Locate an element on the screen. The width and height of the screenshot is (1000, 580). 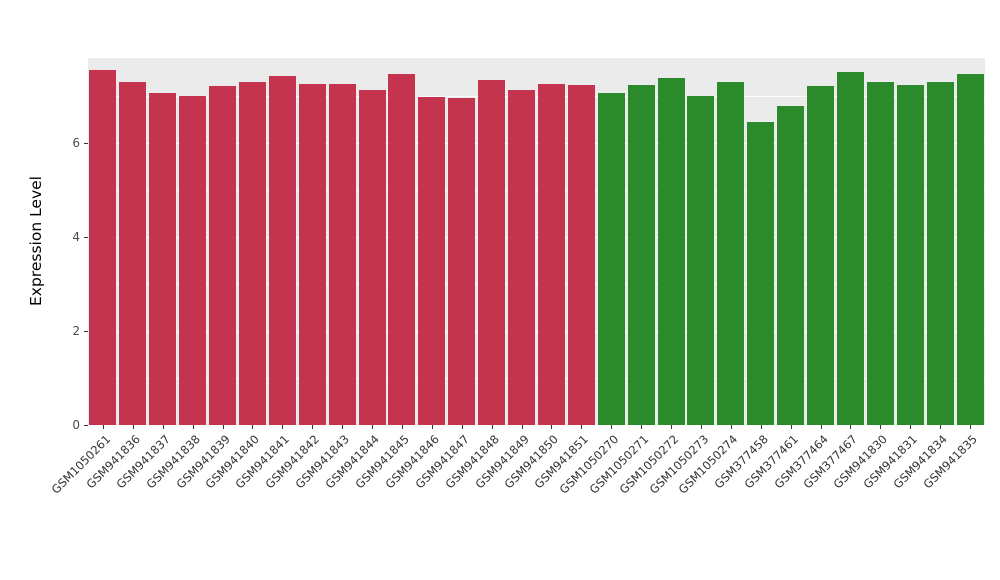
y-tick-label: 0 is located at coordinates (76, 425).